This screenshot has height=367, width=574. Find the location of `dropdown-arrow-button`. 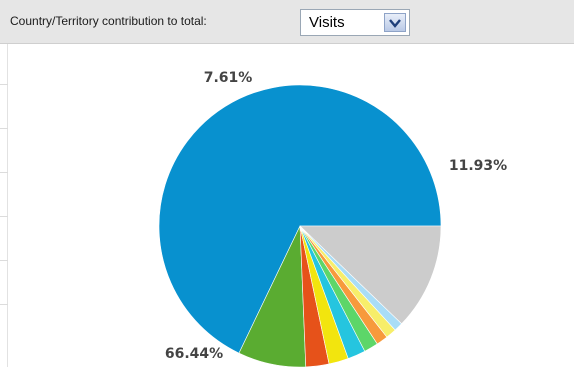

dropdown-arrow-button is located at coordinates (395, 22).